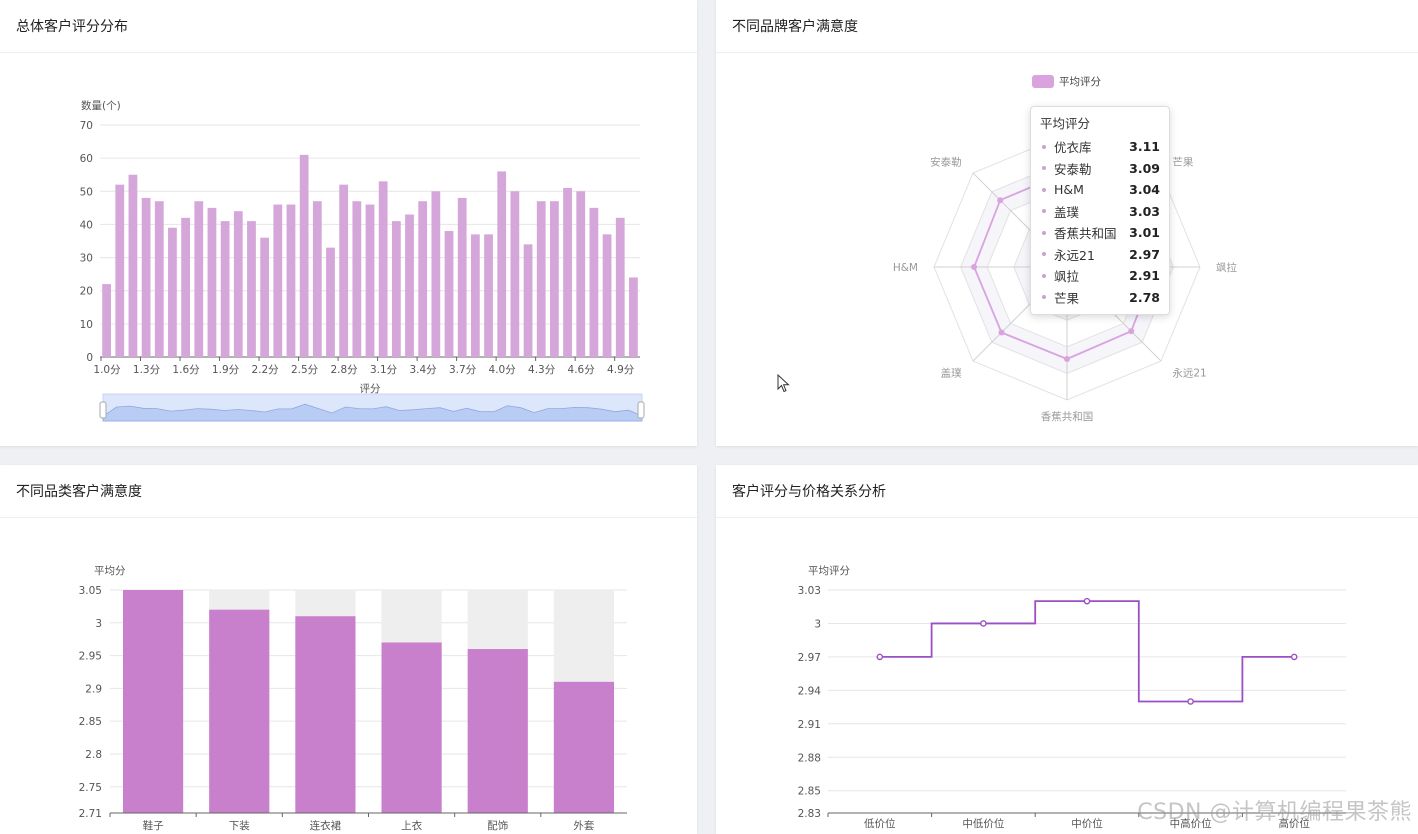 The image size is (1418, 834). Describe the element at coordinates (103, 410) in the screenshot. I see `zoom-handle-left` at that location.